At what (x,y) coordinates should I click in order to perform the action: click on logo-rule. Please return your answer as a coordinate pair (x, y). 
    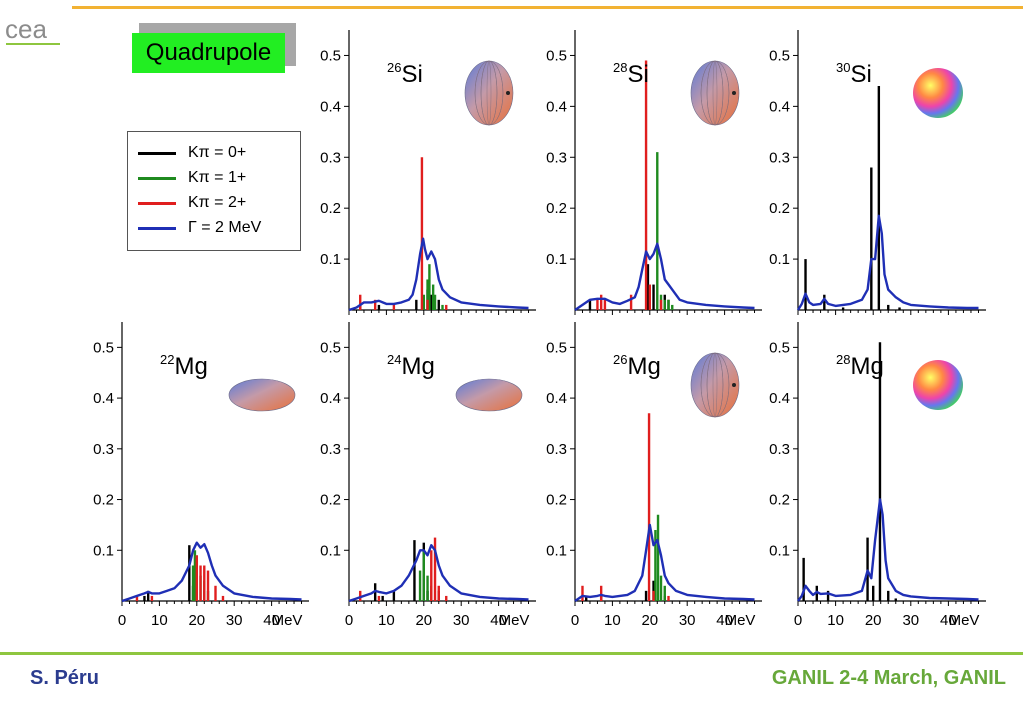
    Looking at the image, I should click on (33, 44).